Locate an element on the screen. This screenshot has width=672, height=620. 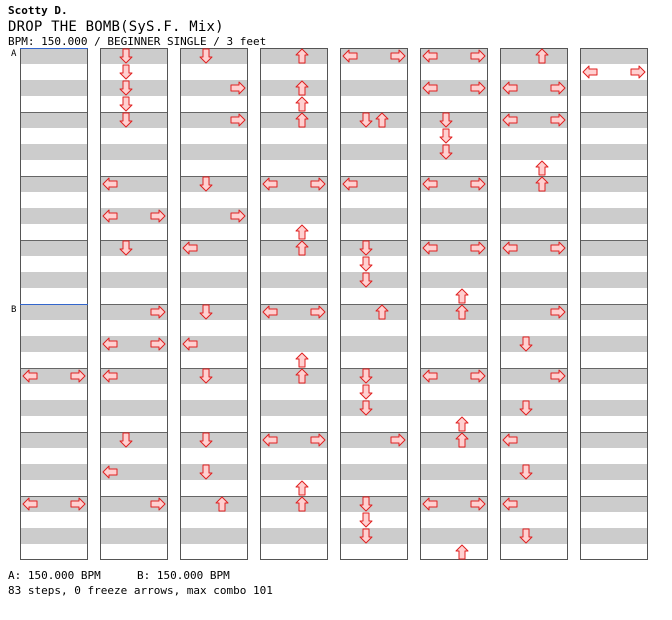
song-title: DROP THE BOMB(SyS.F. Mix) is located at coordinates (116, 27).